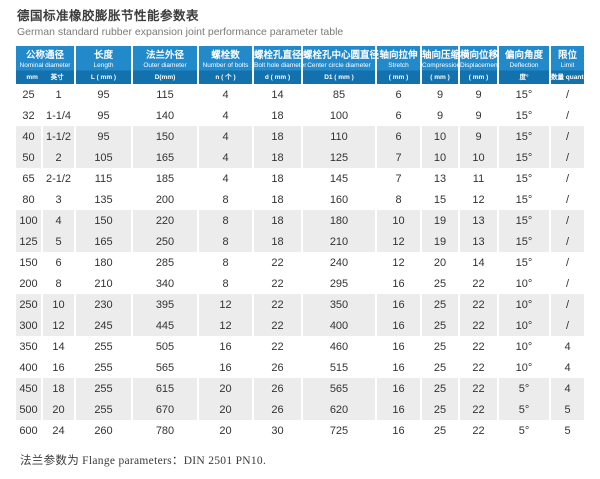  I want to click on table-cell: 11, so click(478, 178).